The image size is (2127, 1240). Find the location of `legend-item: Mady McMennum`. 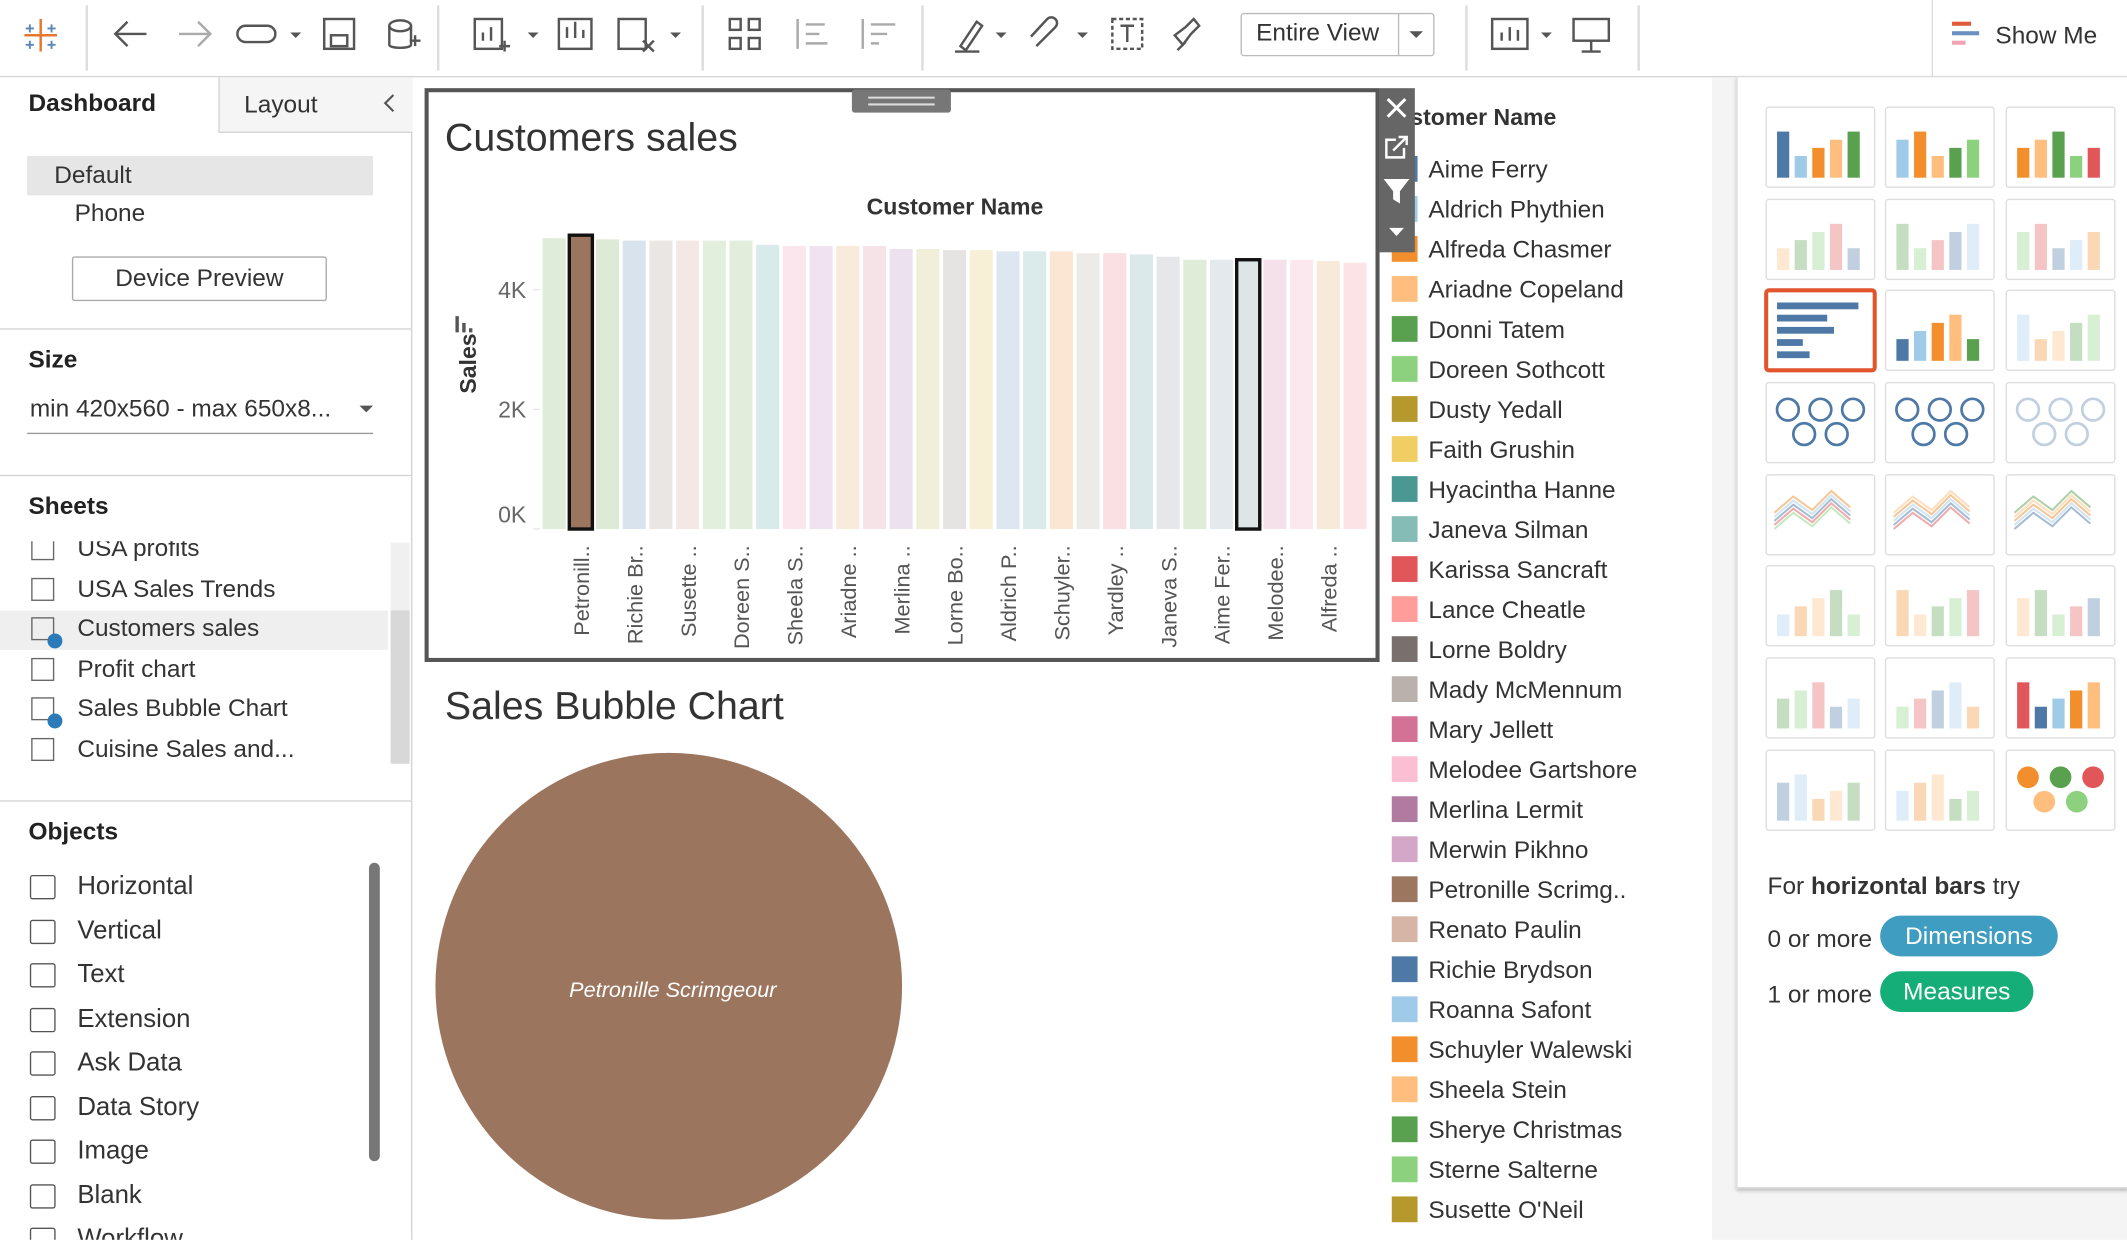

legend-item: Mady McMennum is located at coordinates (1525, 690).